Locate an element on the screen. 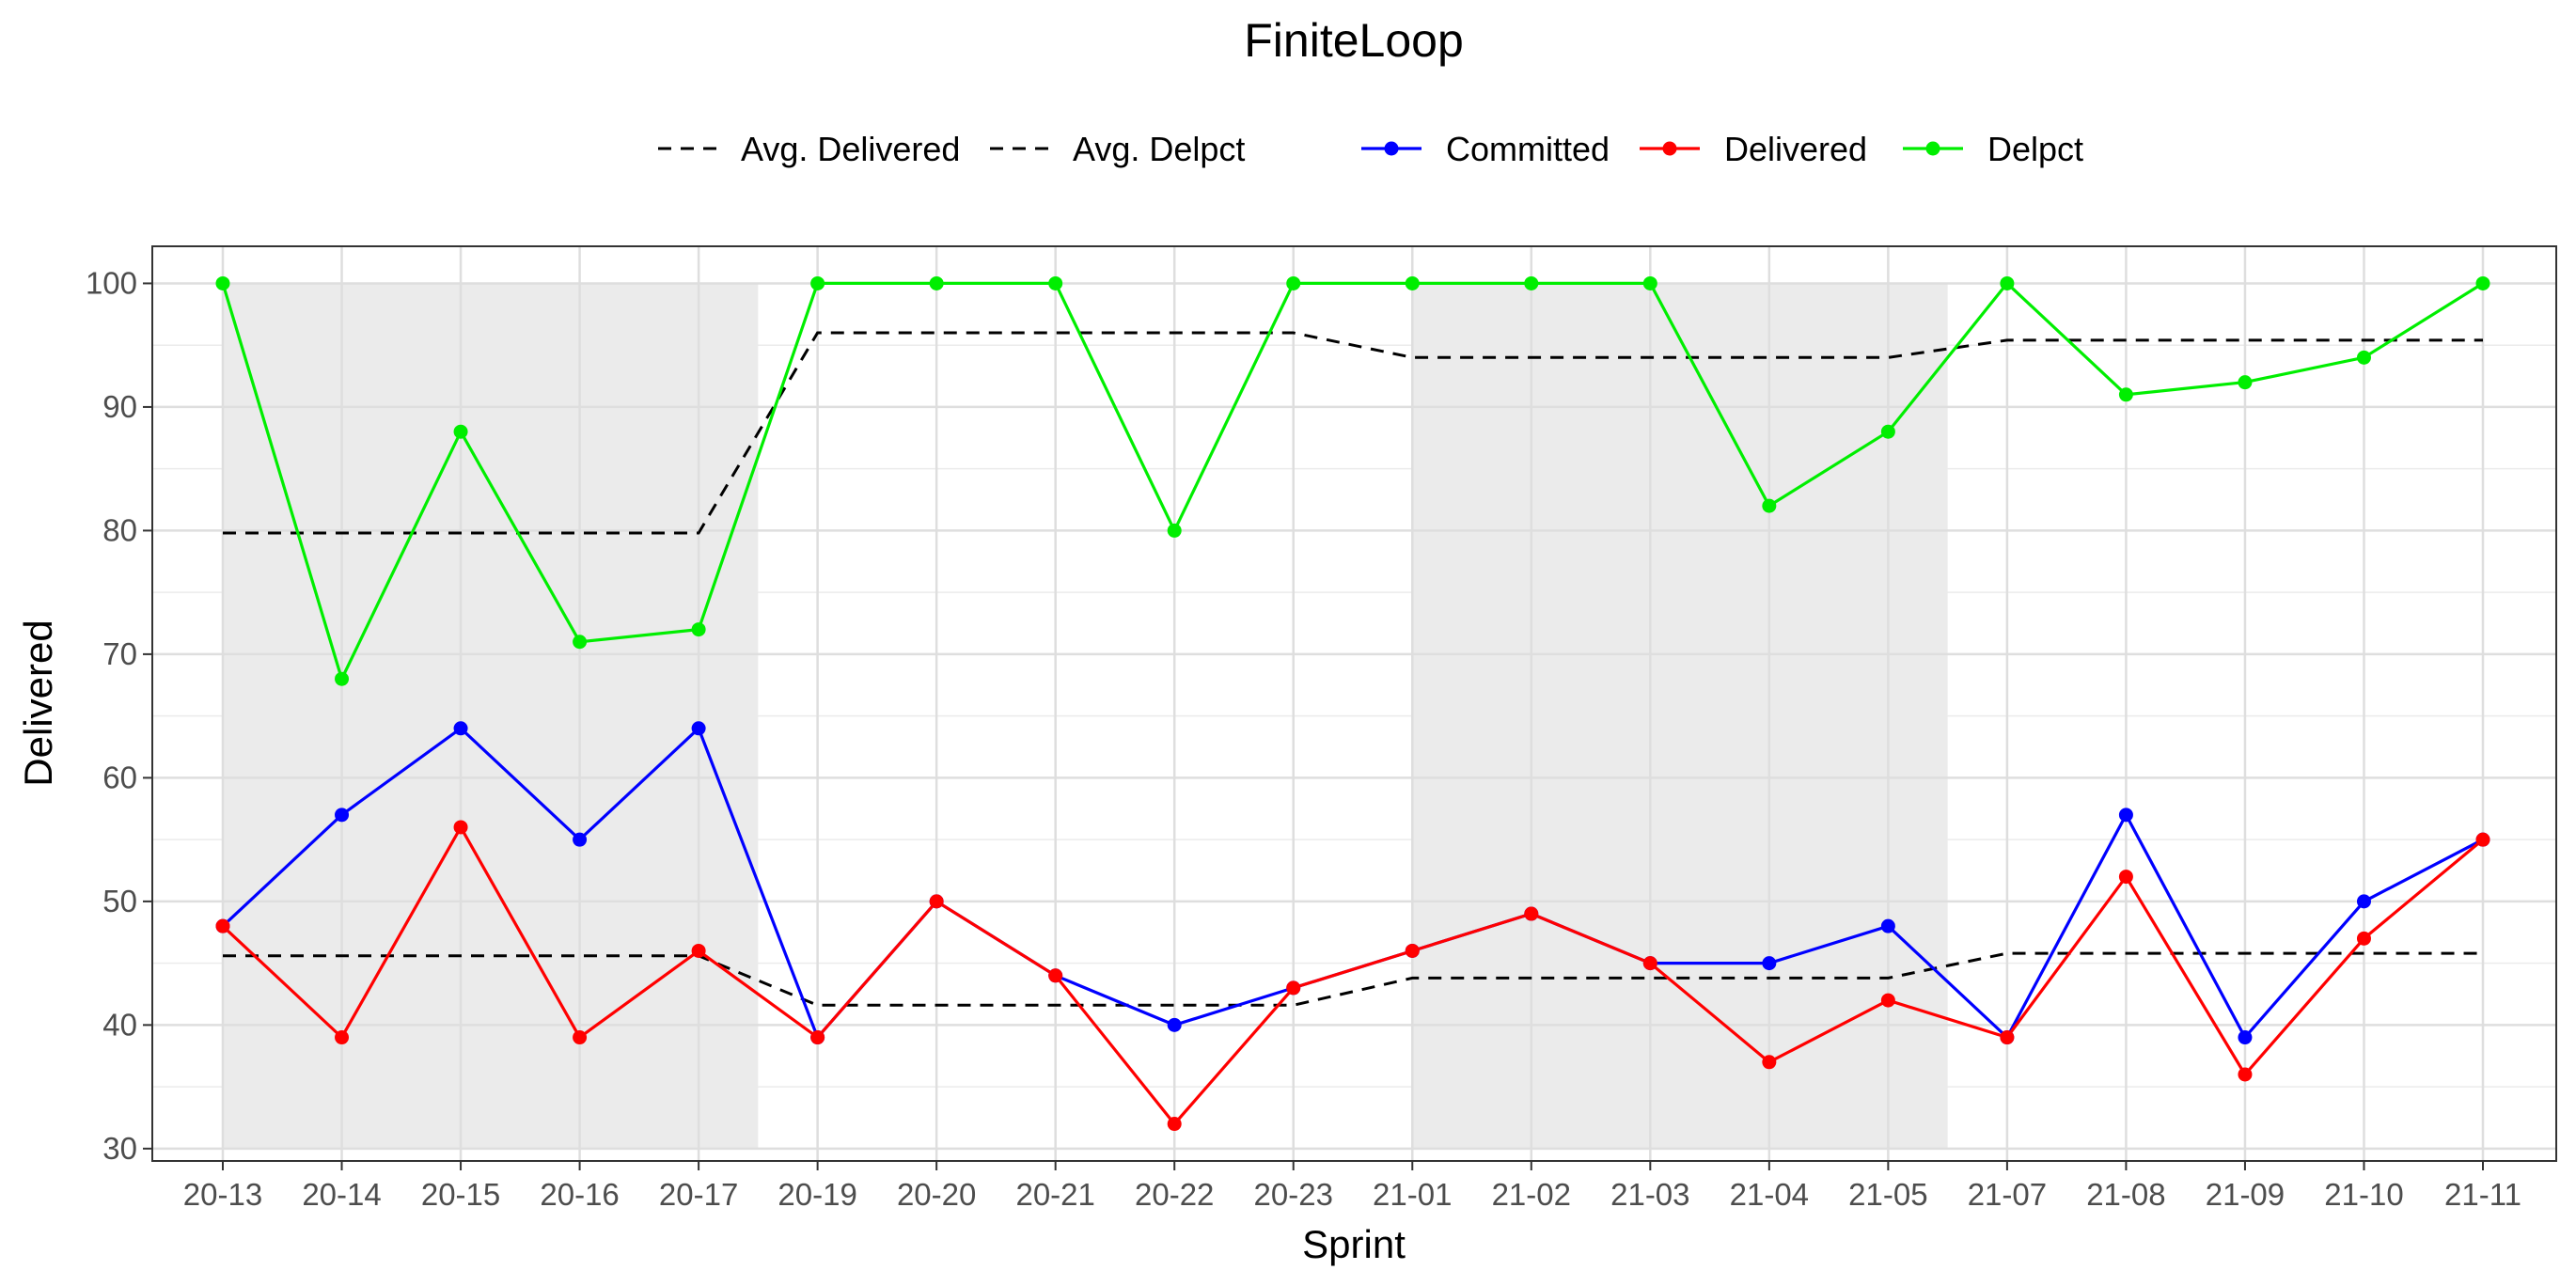  legend-label: Delpct is located at coordinates (2035, 149).